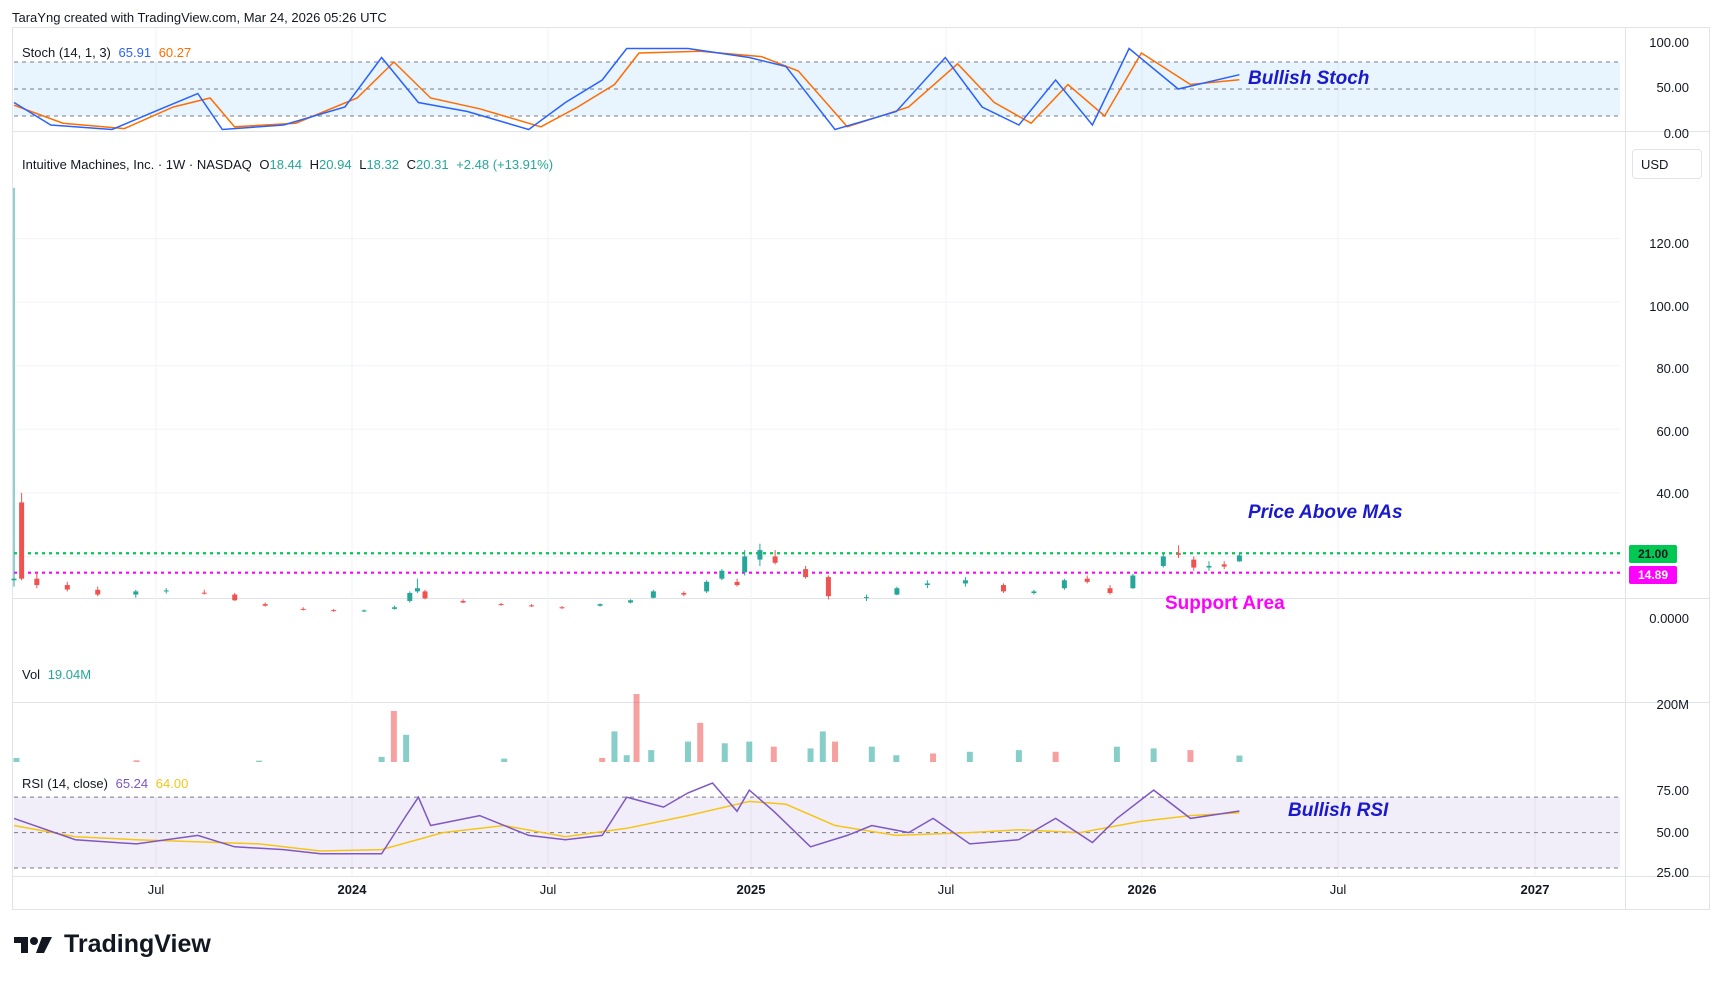 The width and height of the screenshot is (1717, 982). I want to click on time-axis-separator, so click(861, 876).